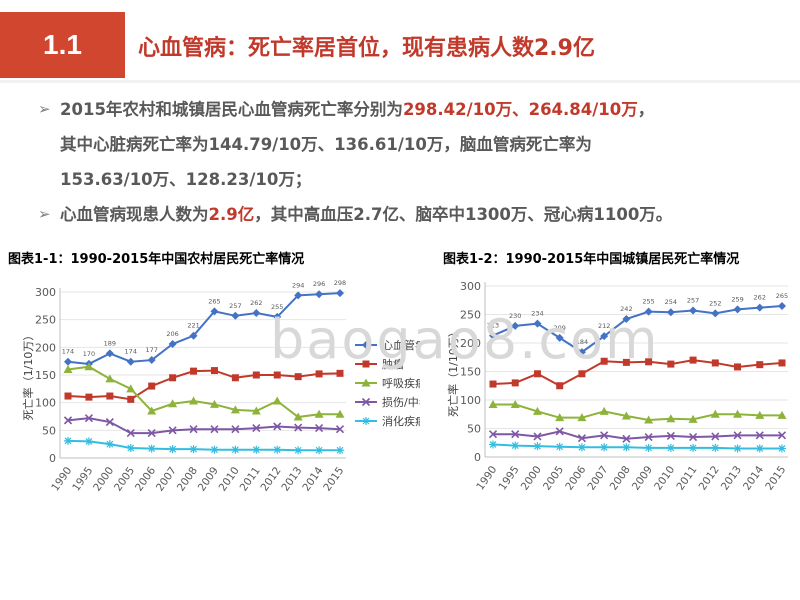 Image resolution: width=800 pixels, height=600 pixels. What do you see at coordinates (401, 383) in the screenshot?
I see `legend-label: 呼吸疾病` at bounding box center [401, 383].